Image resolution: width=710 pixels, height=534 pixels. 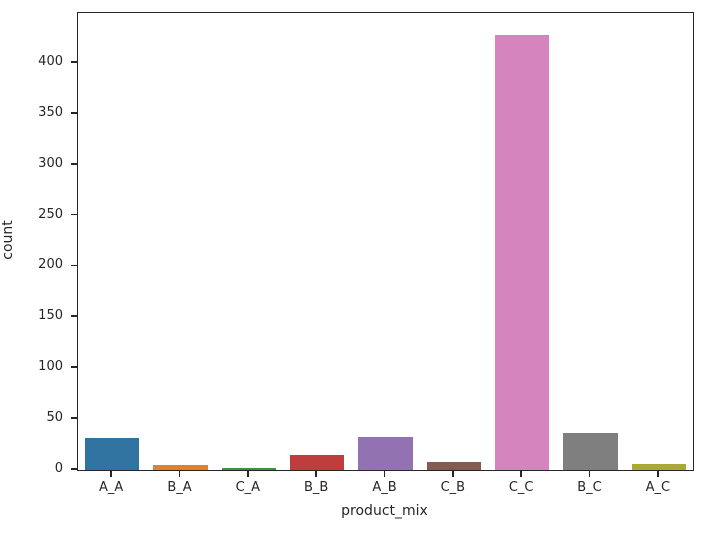 What do you see at coordinates (180, 467) in the screenshot?
I see `bar-B_A` at bounding box center [180, 467].